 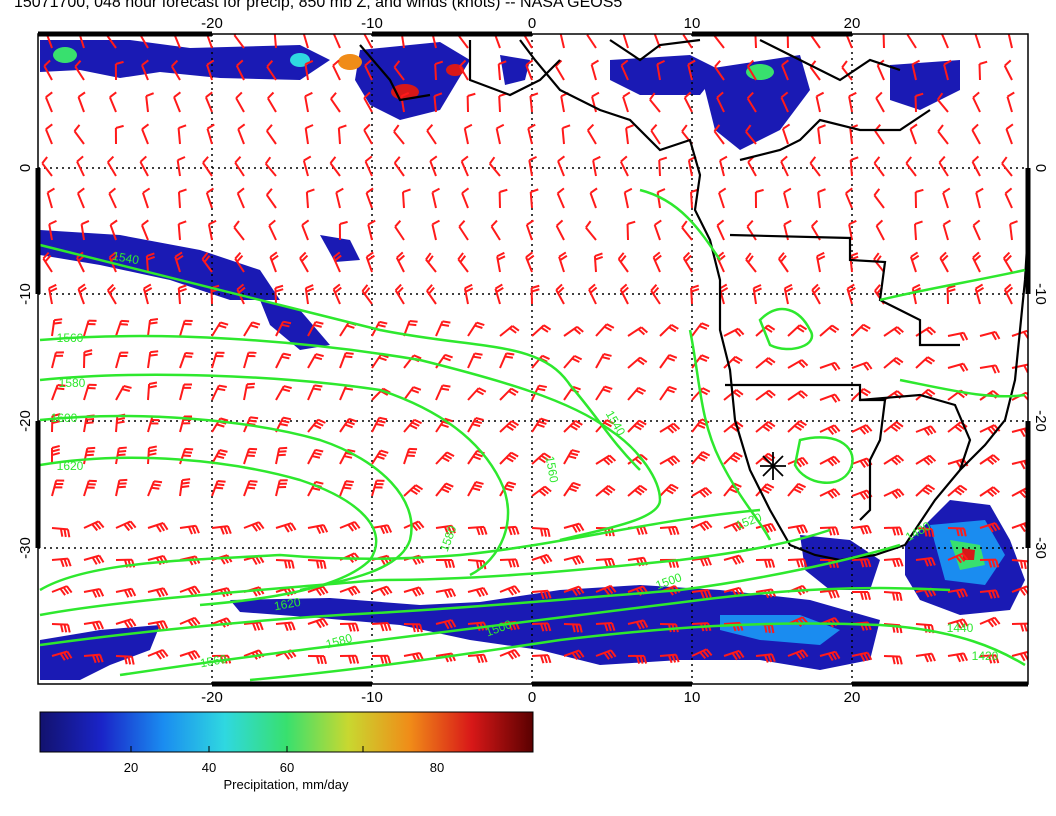 I want to click on lat-tick-left: 0, so click(x=25, y=168).